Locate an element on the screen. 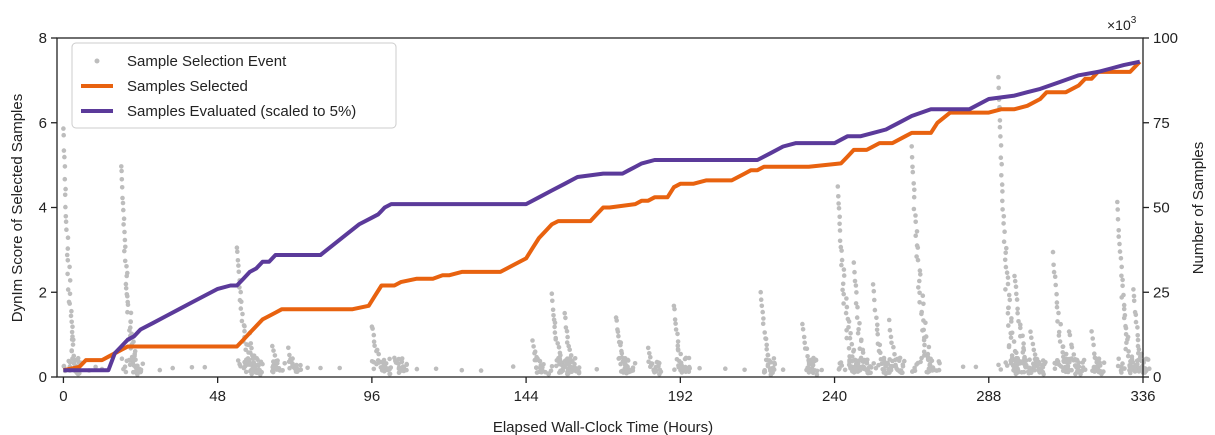 This screenshot has height=435, width=1215. x-tick-label: 336 is located at coordinates (1142, 396).